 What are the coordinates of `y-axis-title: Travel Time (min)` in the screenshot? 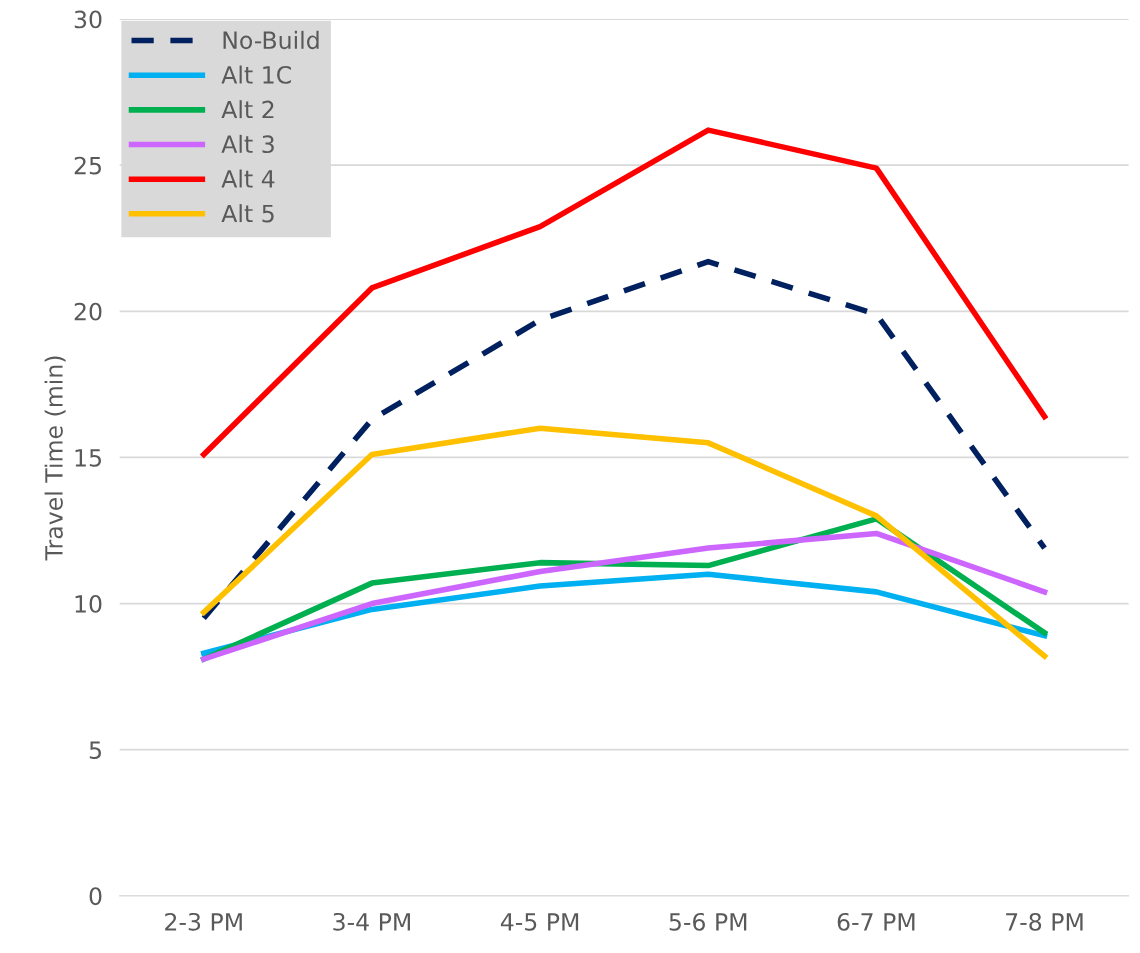 It's located at (55, 458).